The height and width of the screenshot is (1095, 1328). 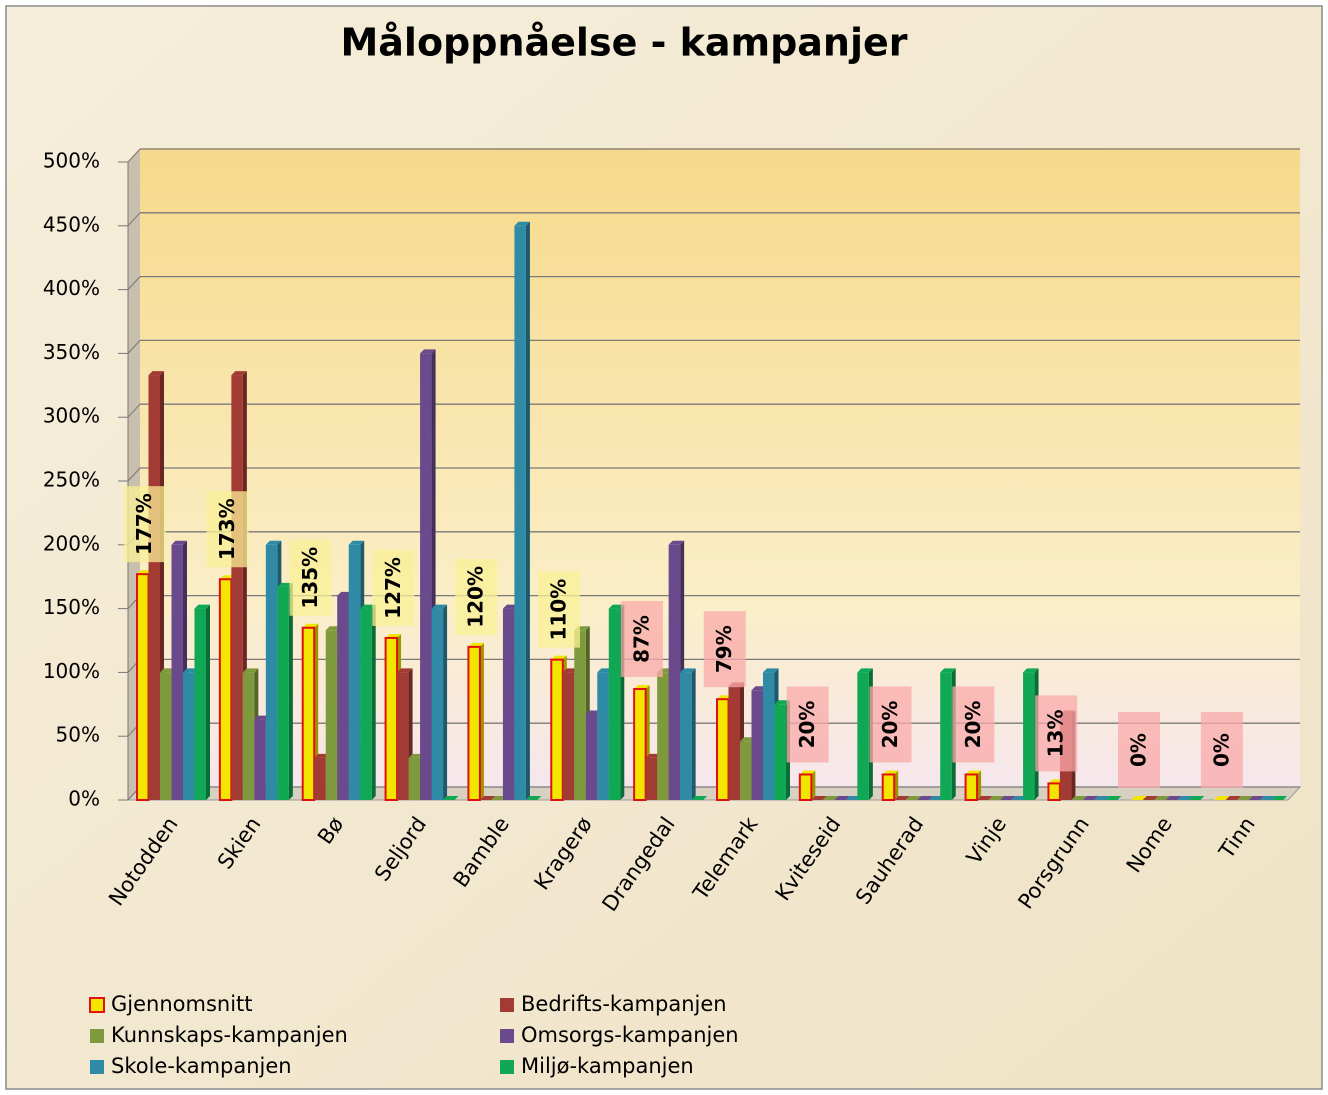 I want to click on y-tick-label: 500%, so click(x=71, y=161).